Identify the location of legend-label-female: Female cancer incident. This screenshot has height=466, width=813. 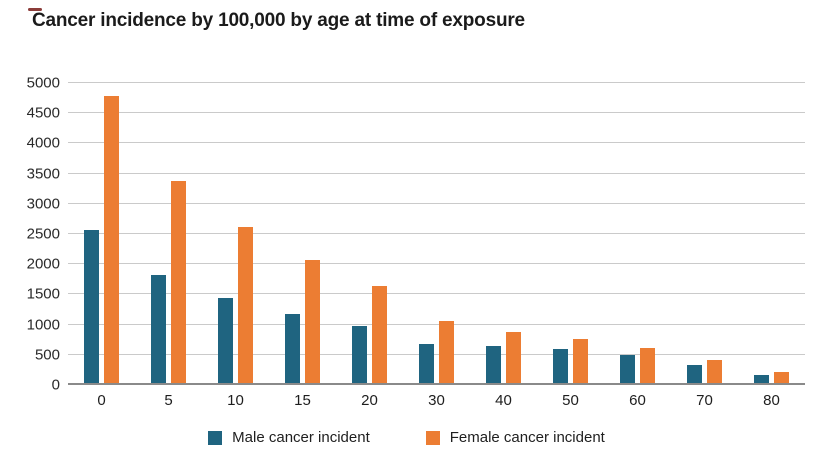
(527, 437).